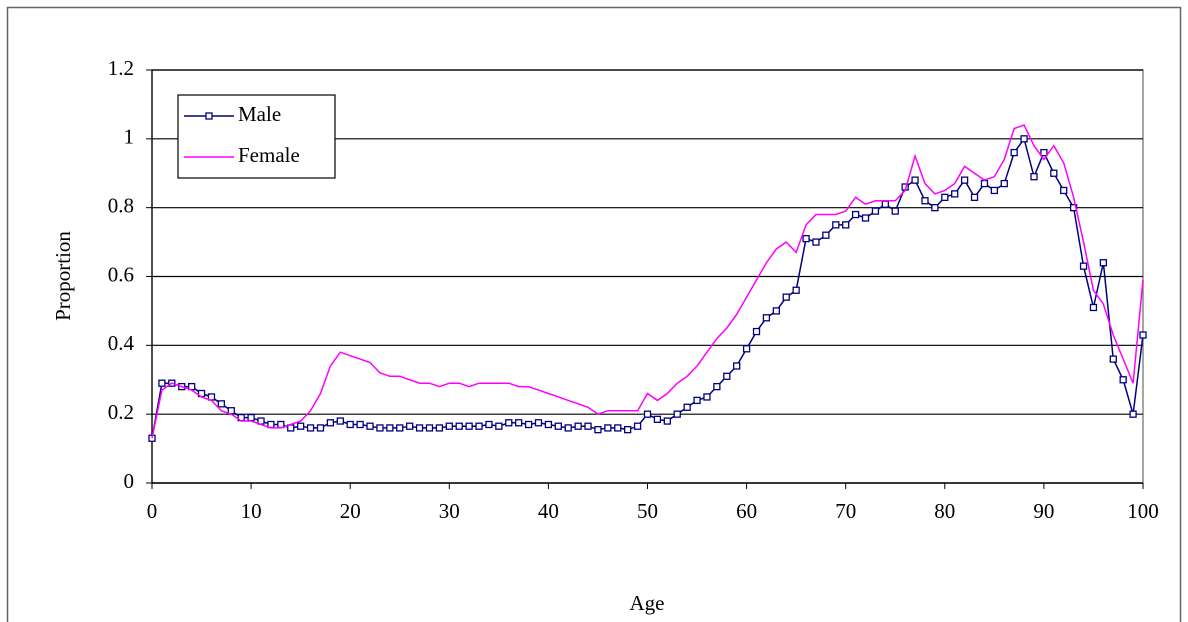  What do you see at coordinates (548, 511) in the screenshot?
I see `x-tick-label: 40` at bounding box center [548, 511].